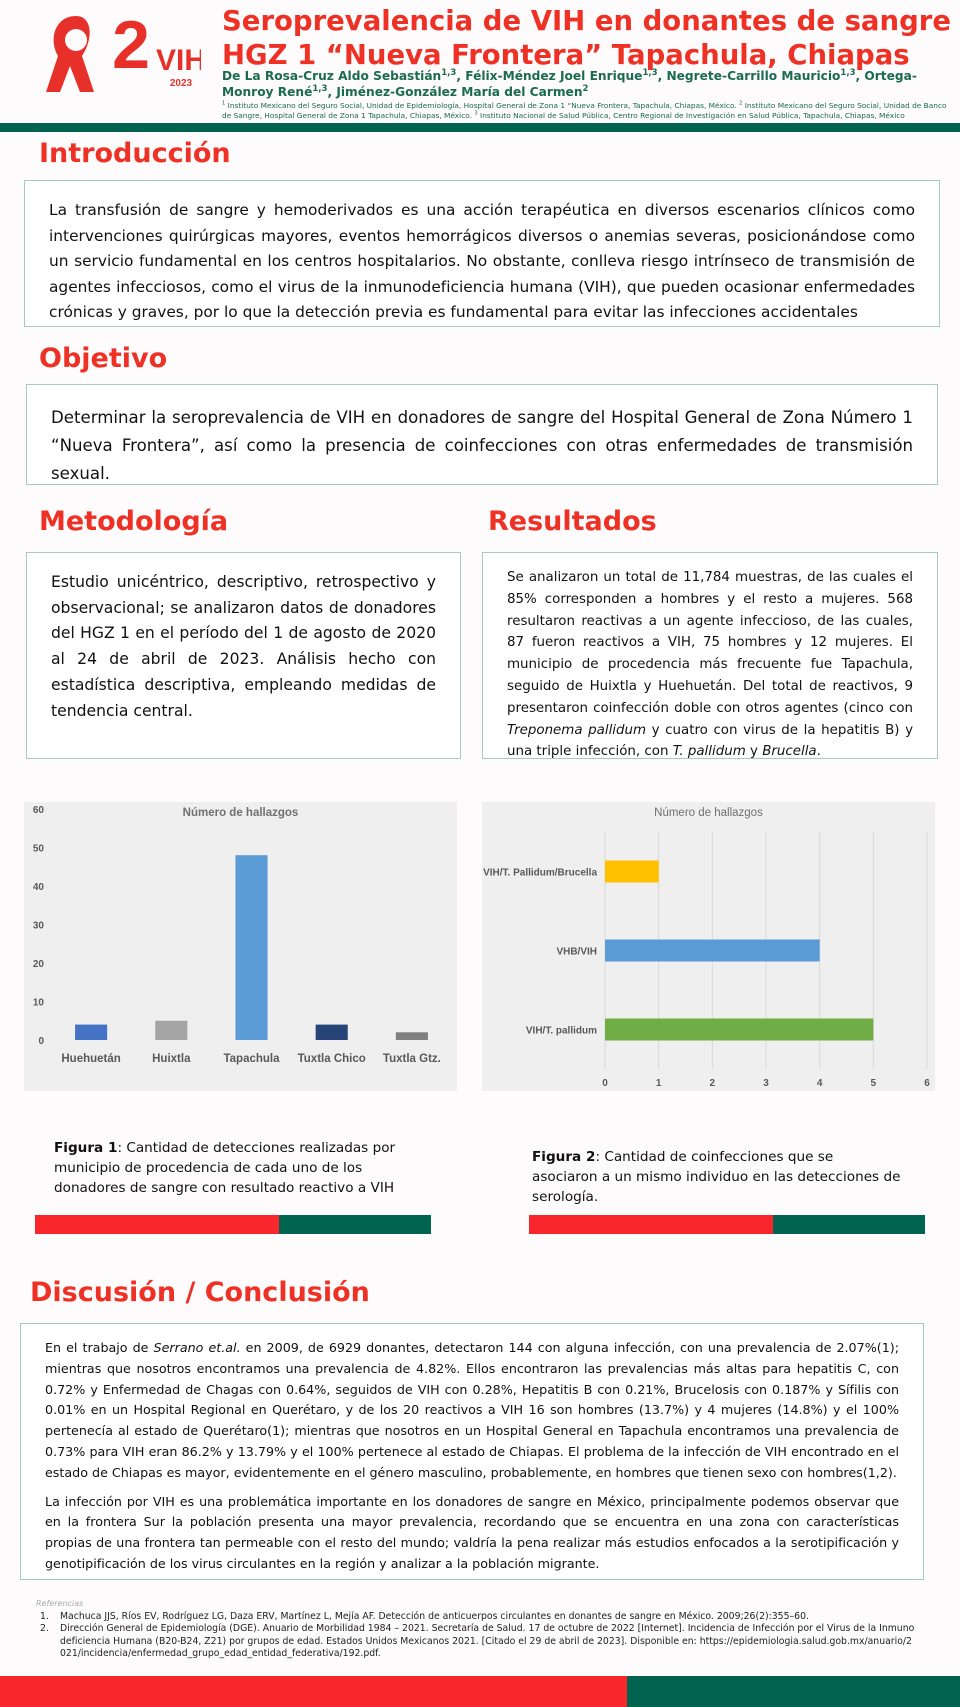  What do you see at coordinates (44, 1628) in the screenshot?
I see `reference-number: 2.` at bounding box center [44, 1628].